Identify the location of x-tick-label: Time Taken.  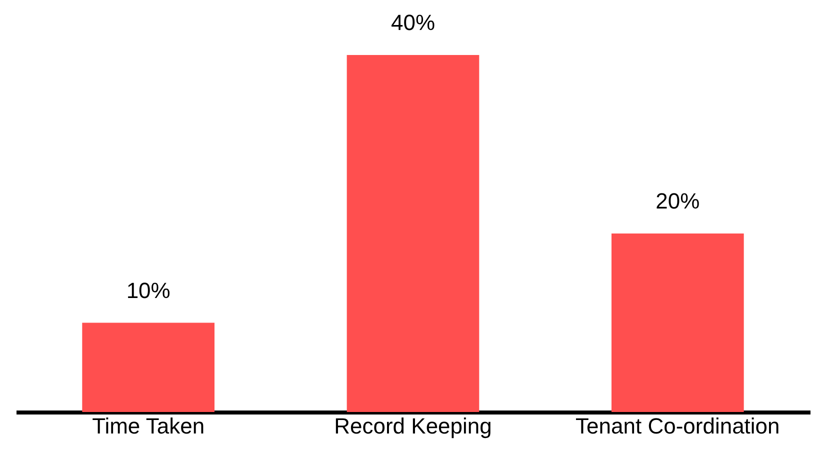
(148, 426).